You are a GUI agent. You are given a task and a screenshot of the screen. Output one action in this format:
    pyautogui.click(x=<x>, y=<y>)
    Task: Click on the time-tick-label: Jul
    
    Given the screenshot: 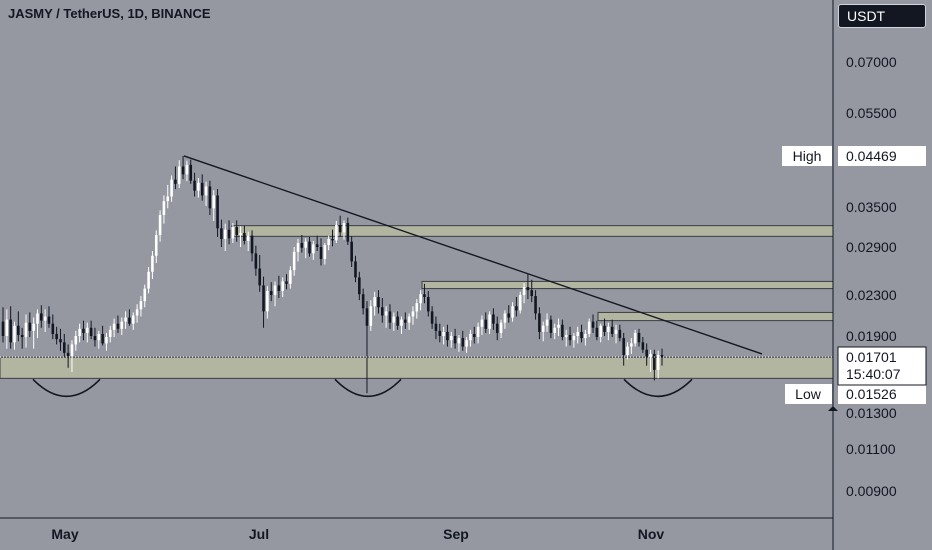 What is the action you would take?
    pyautogui.click(x=259, y=534)
    